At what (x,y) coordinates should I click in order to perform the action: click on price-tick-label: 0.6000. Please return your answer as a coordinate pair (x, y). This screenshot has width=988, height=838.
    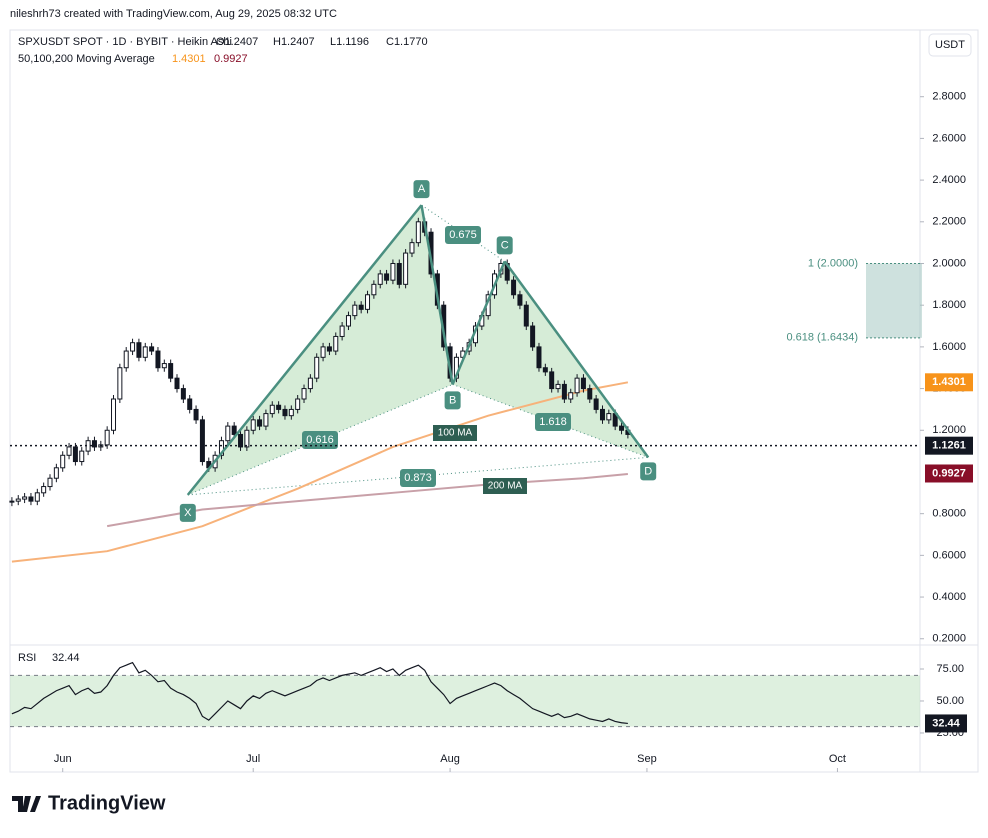
    Looking at the image, I should click on (949, 555).